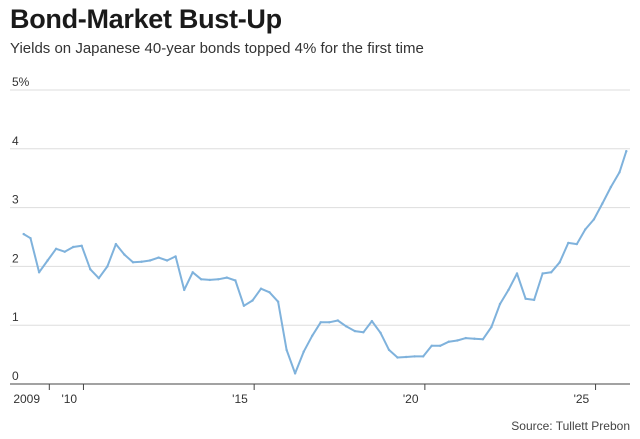 The height and width of the screenshot is (439, 640). Describe the element at coordinates (15, 258) in the screenshot. I see `y-tick-label: 2` at that location.